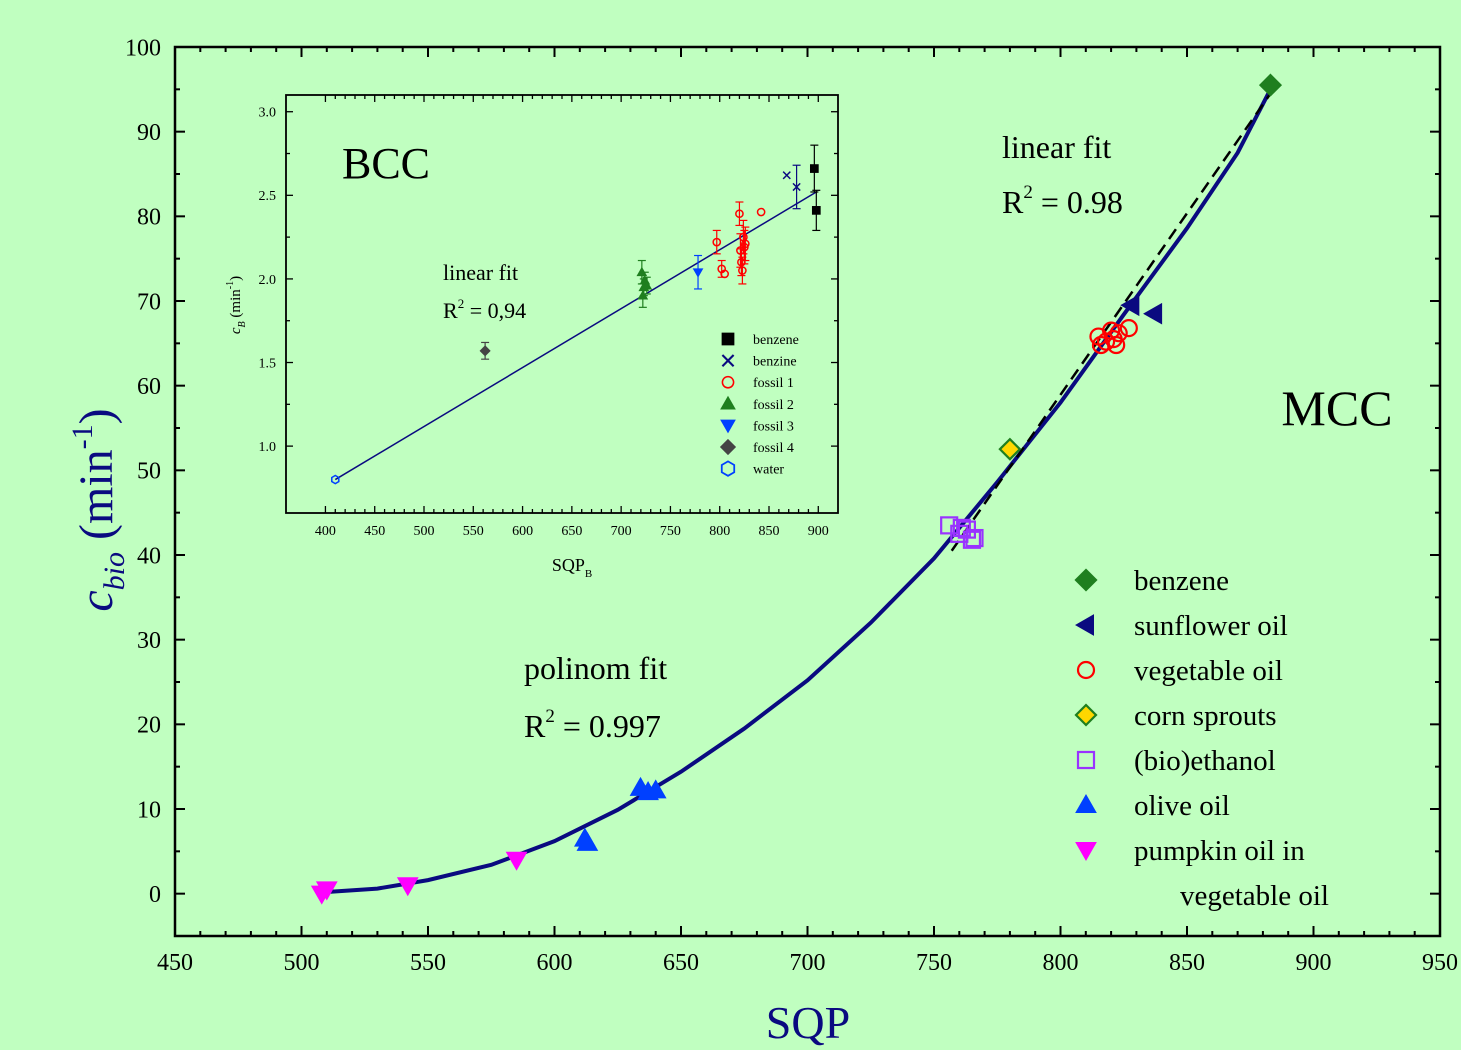 Image resolution: width=1461 pixels, height=1050 pixels. What do you see at coordinates (1205, 761) in the screenshot?
I see `legend-label: (bio)ethanol` at bounding box center [1205, 761].